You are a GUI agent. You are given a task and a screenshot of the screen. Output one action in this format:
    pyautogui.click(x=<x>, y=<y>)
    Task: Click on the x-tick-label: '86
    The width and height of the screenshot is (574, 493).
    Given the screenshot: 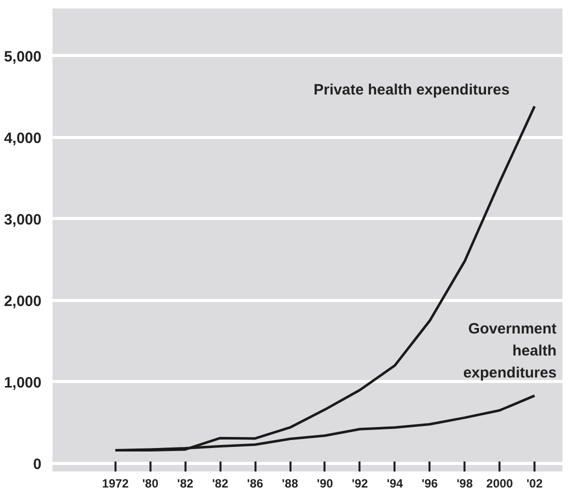 What is the action you would take?
    pyautogui.click(x=255, y=483)
    